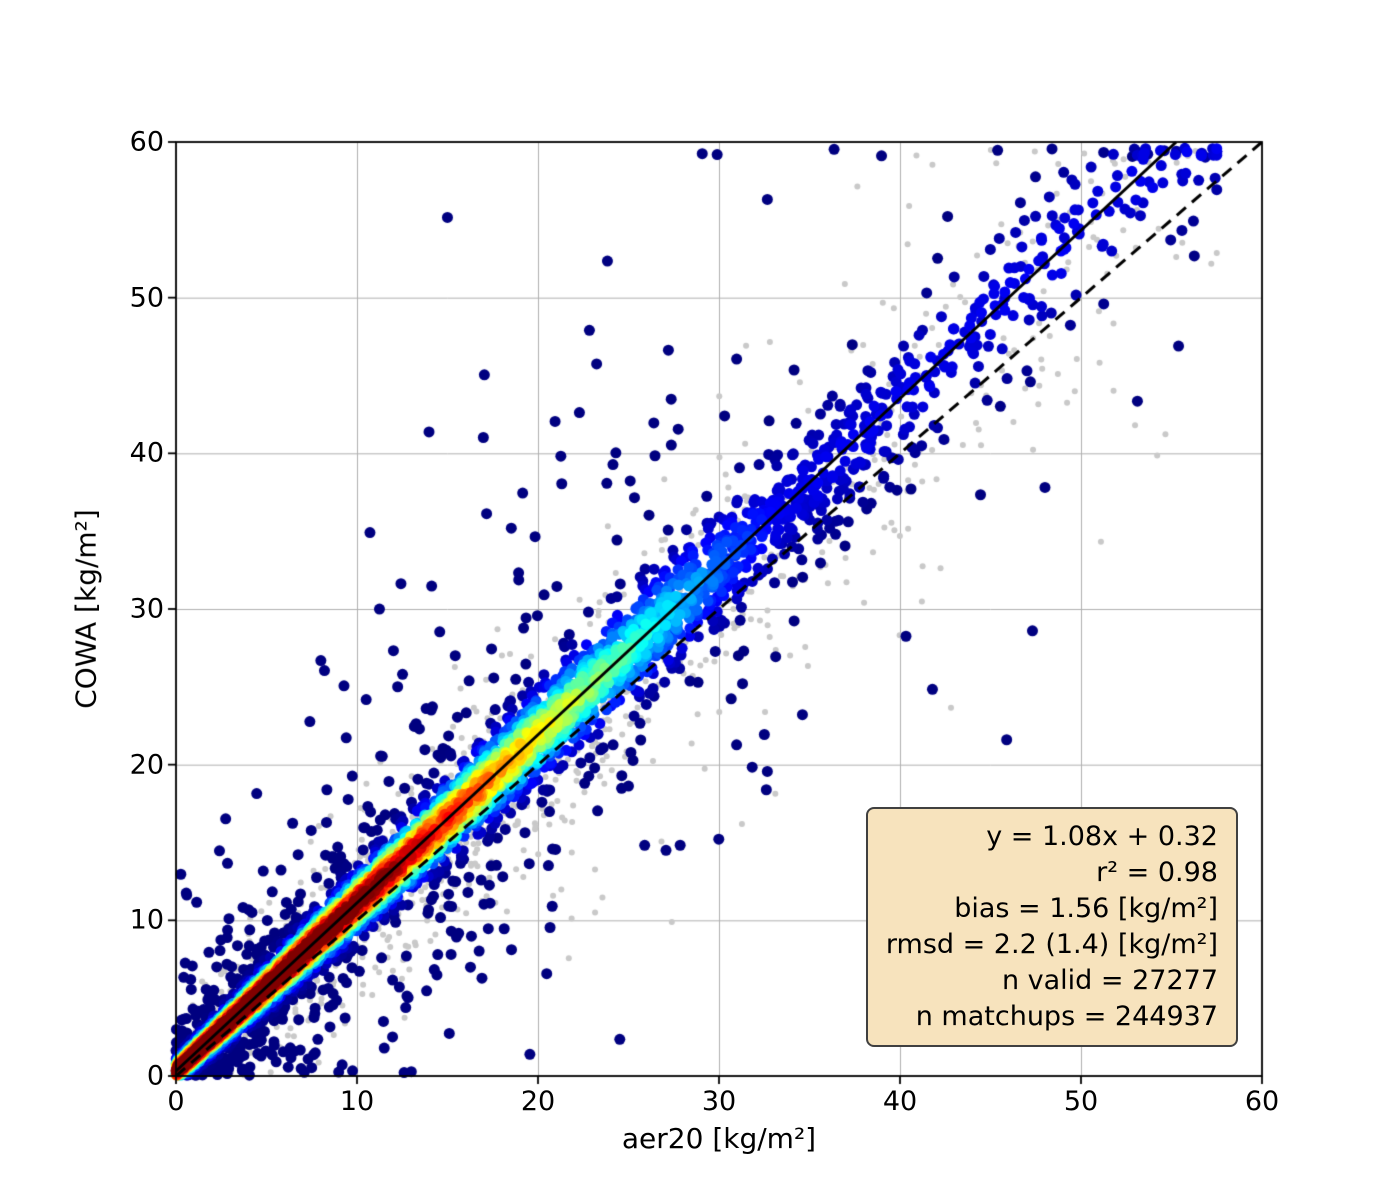  I want to click on stats-line: r² = 0.98, so click(1157, 872).